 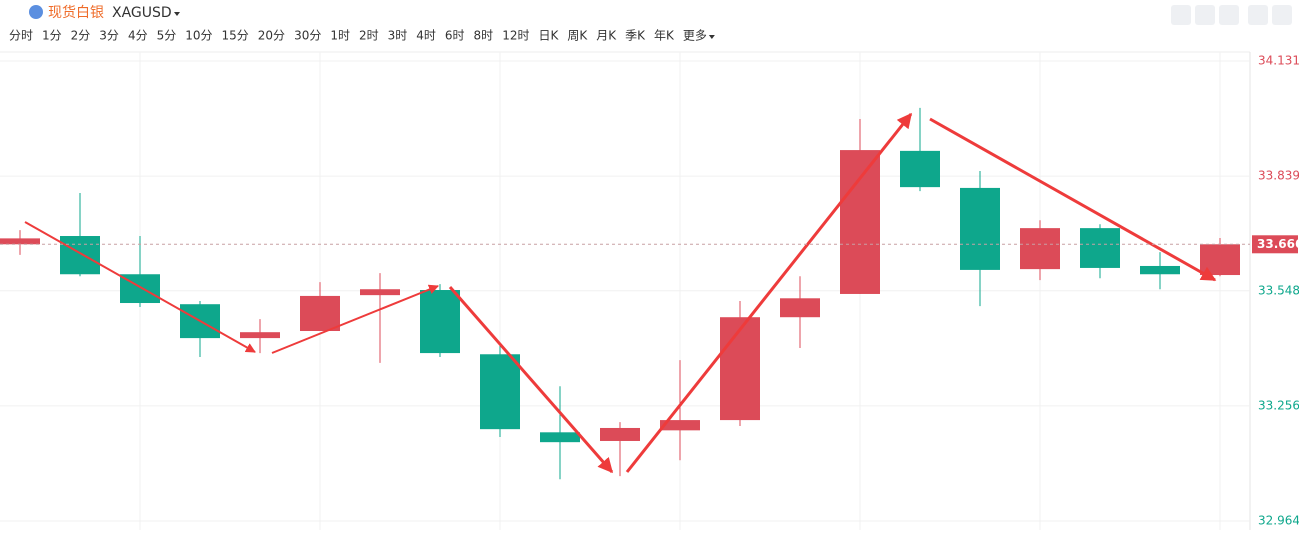 I want to click on current-price-label: 33.666, so click(x=1278, y=244).